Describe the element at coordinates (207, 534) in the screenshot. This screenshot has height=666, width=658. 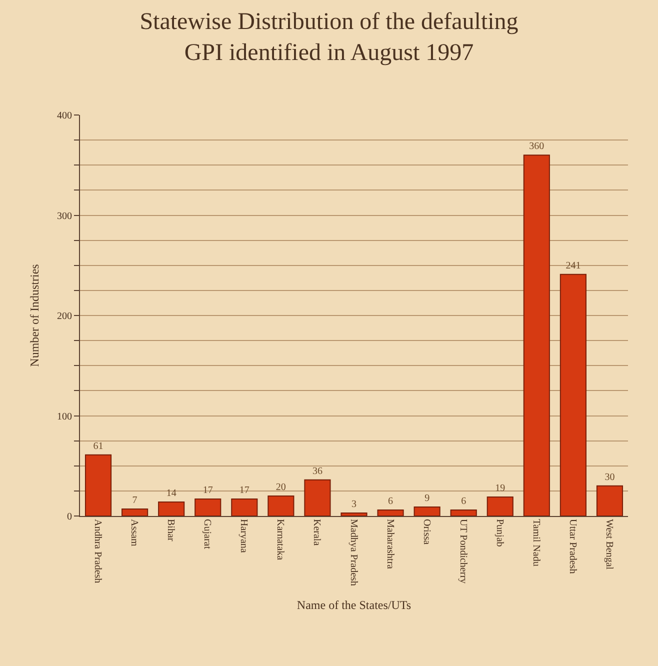
I see `x-tick-label: Gujarat` at that location.